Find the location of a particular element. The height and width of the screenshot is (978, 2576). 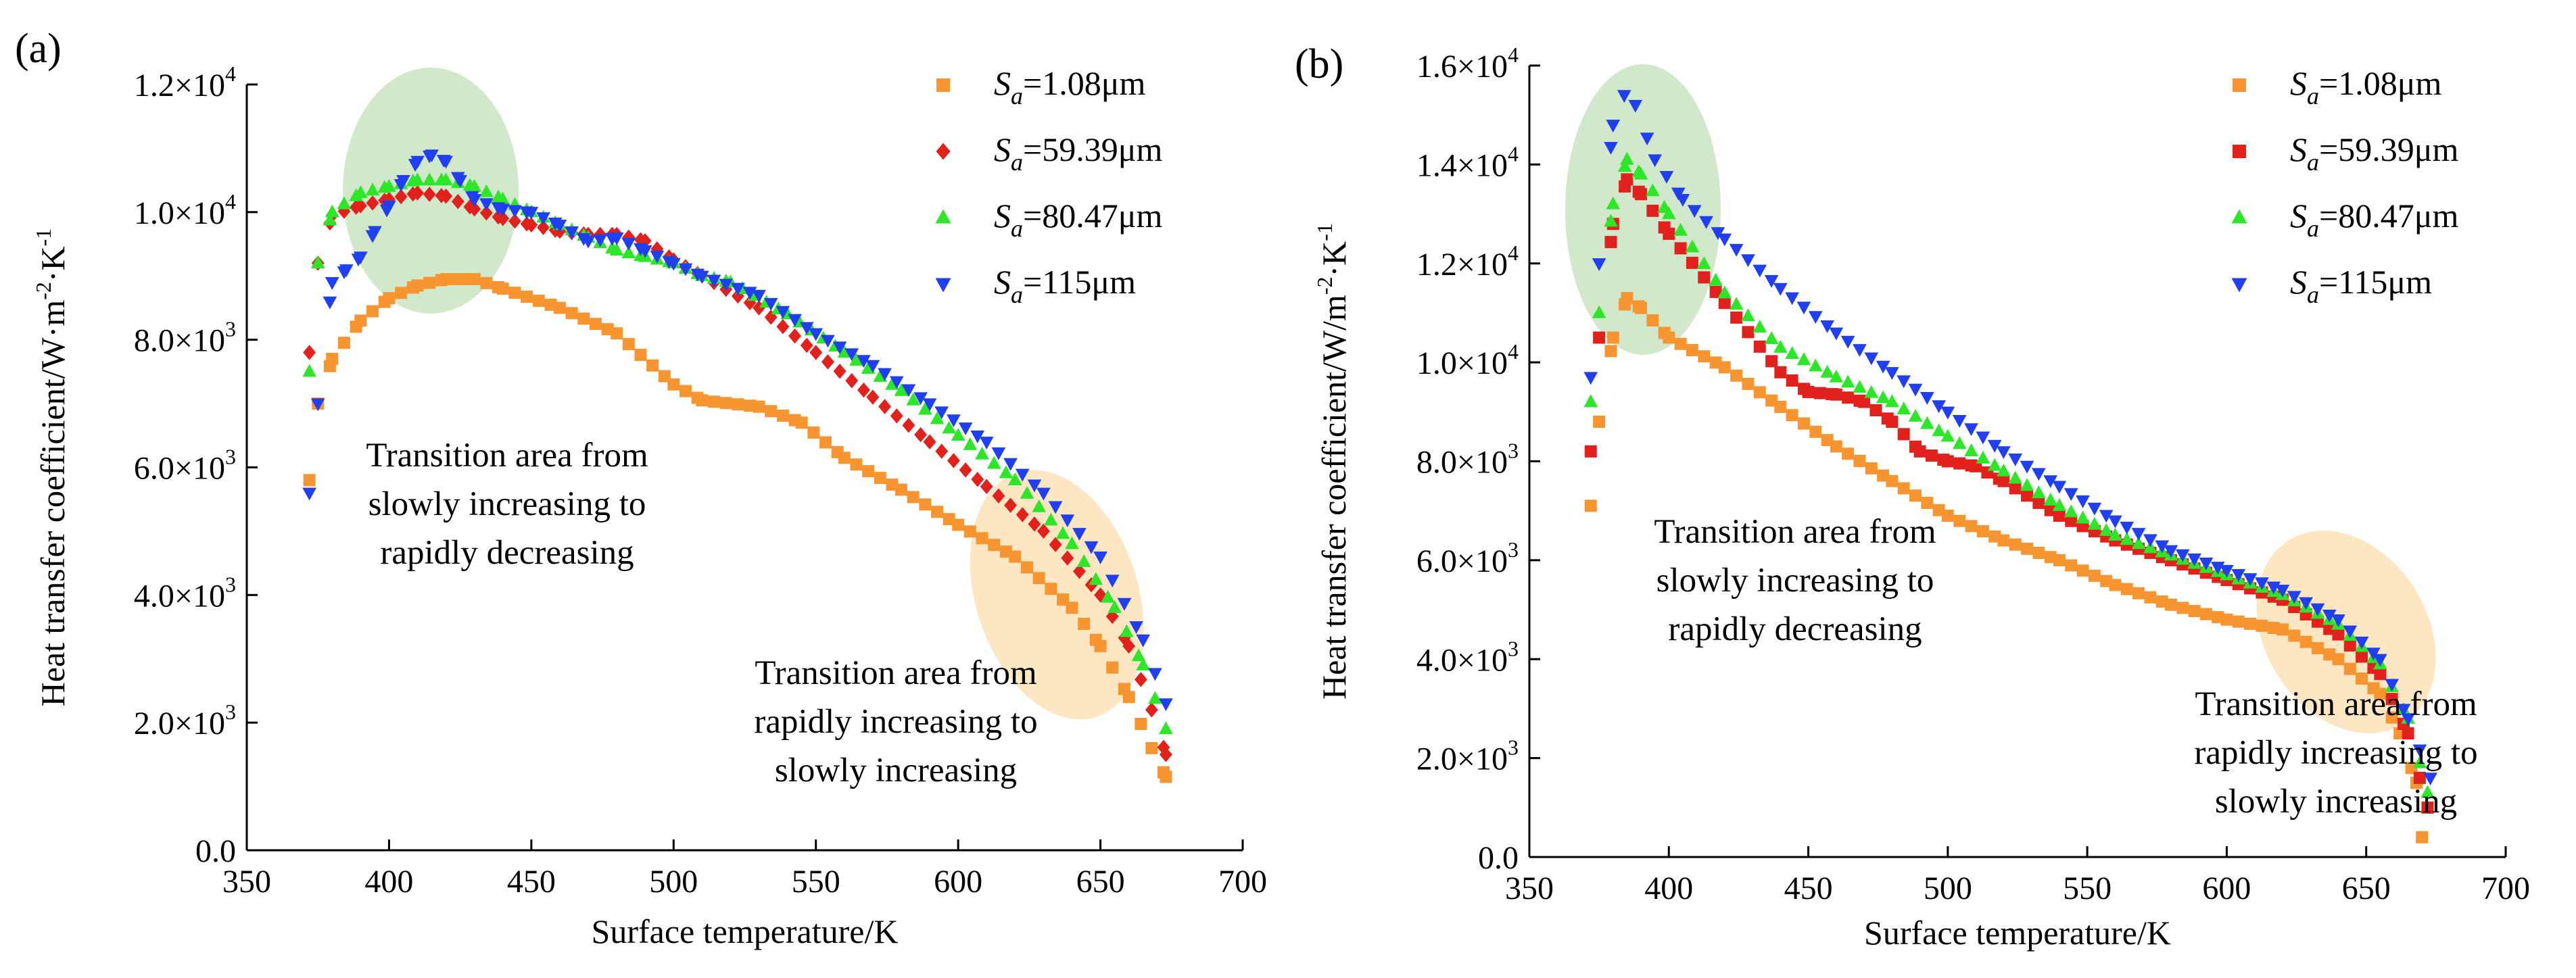

x-tick-label: 450 is located at coordinates (1808, 888).